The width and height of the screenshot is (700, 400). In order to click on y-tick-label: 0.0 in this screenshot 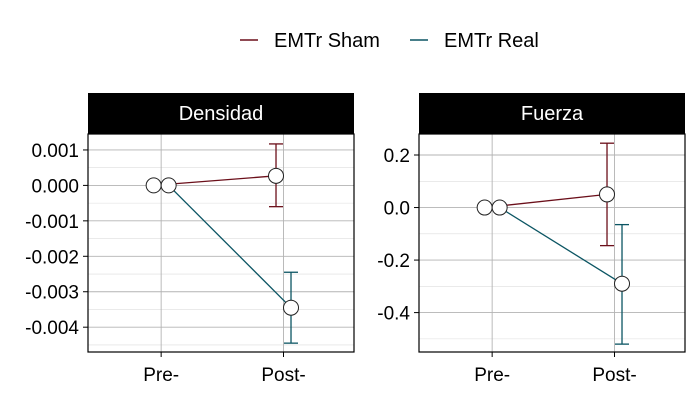, I will do `click(397, 209)`.